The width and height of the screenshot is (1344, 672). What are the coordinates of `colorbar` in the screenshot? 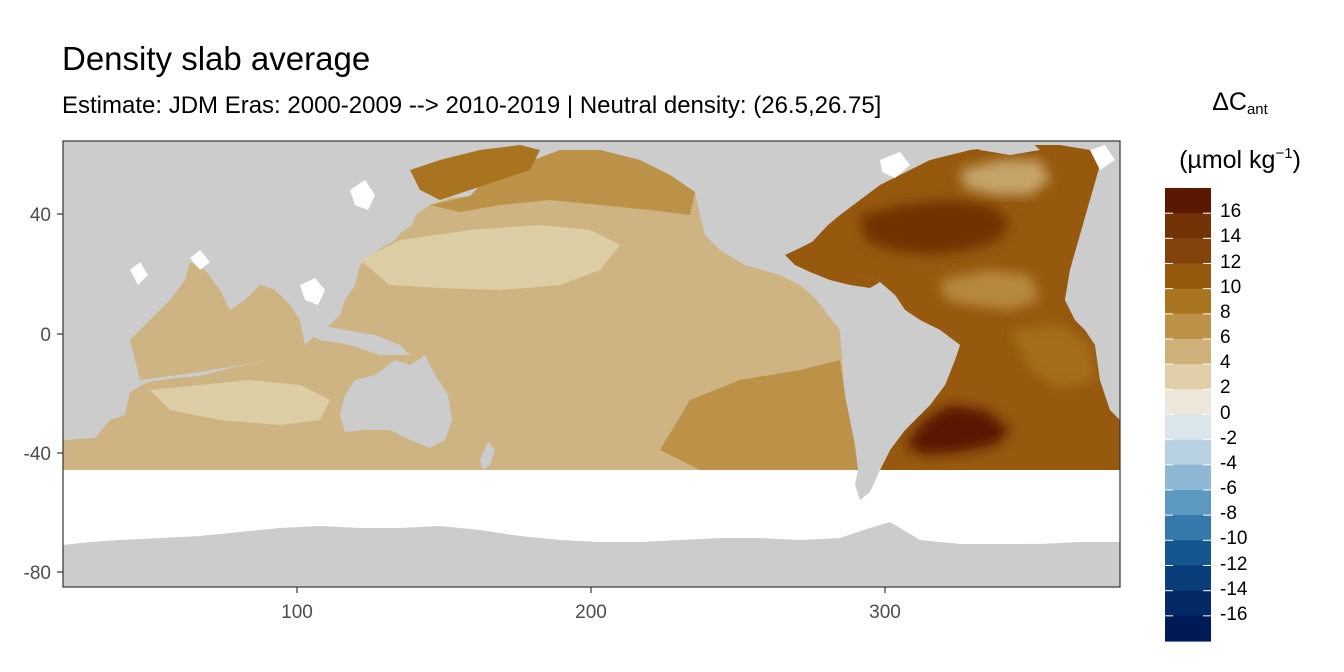 It's located at (1188, 415).